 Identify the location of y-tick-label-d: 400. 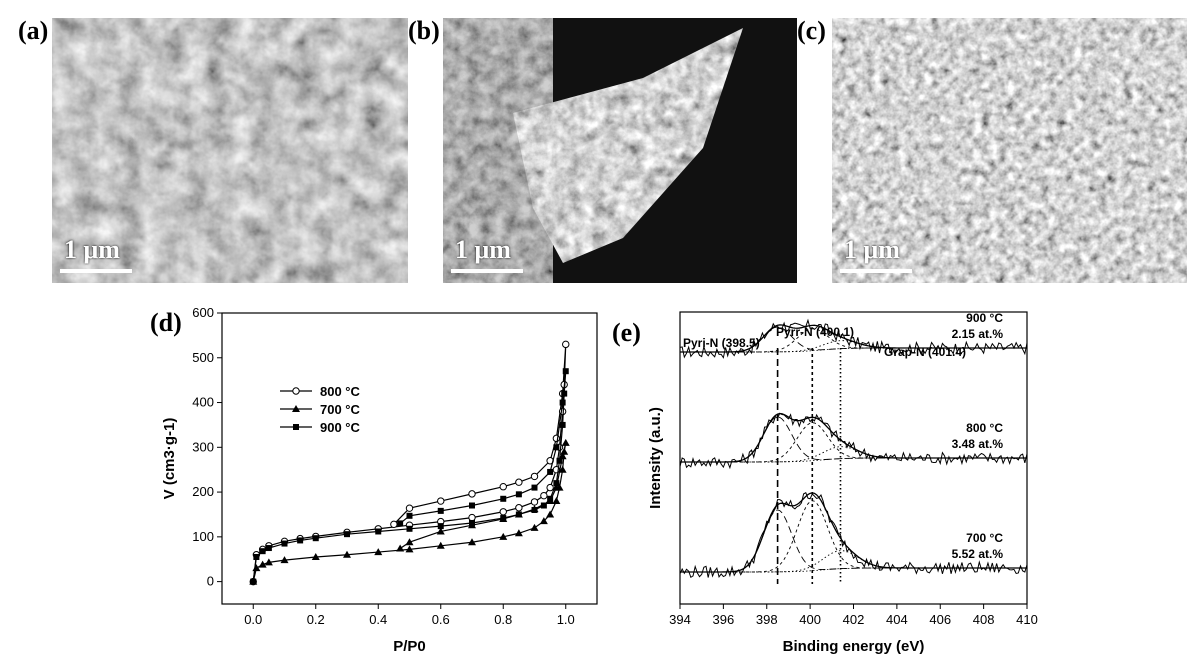
(203, 402).